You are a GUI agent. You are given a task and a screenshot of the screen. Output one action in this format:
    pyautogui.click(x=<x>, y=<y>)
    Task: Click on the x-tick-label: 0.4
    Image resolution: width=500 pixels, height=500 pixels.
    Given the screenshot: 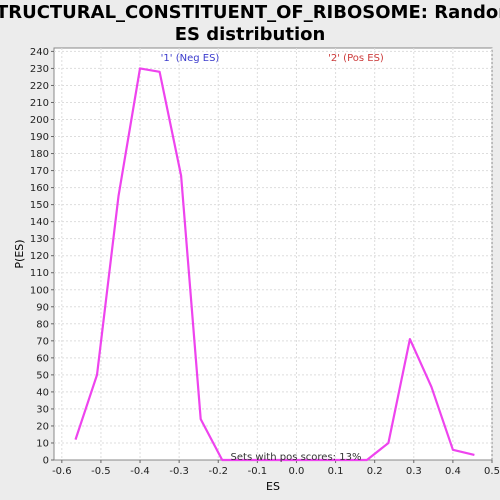 What is the action you would take?
    pyautogui.click(x=453, y=471)
    